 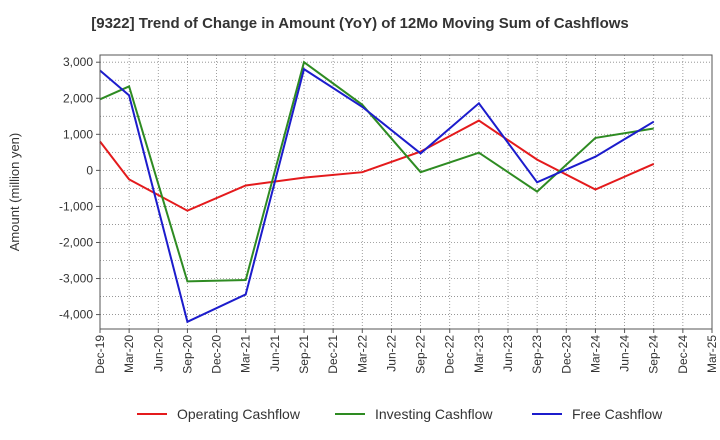 I want to click on x-tick-label: Jun-20, so click(x=158, y=353).